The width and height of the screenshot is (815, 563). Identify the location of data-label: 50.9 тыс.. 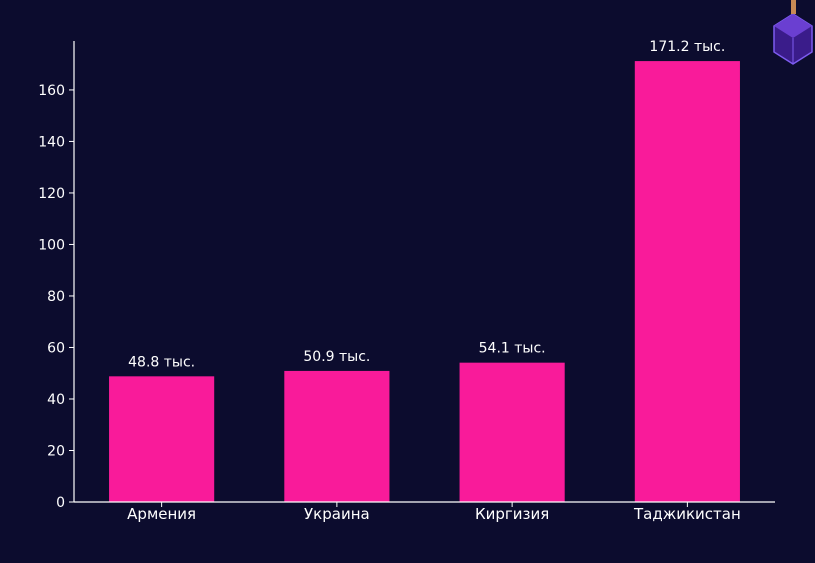
(336, 357).